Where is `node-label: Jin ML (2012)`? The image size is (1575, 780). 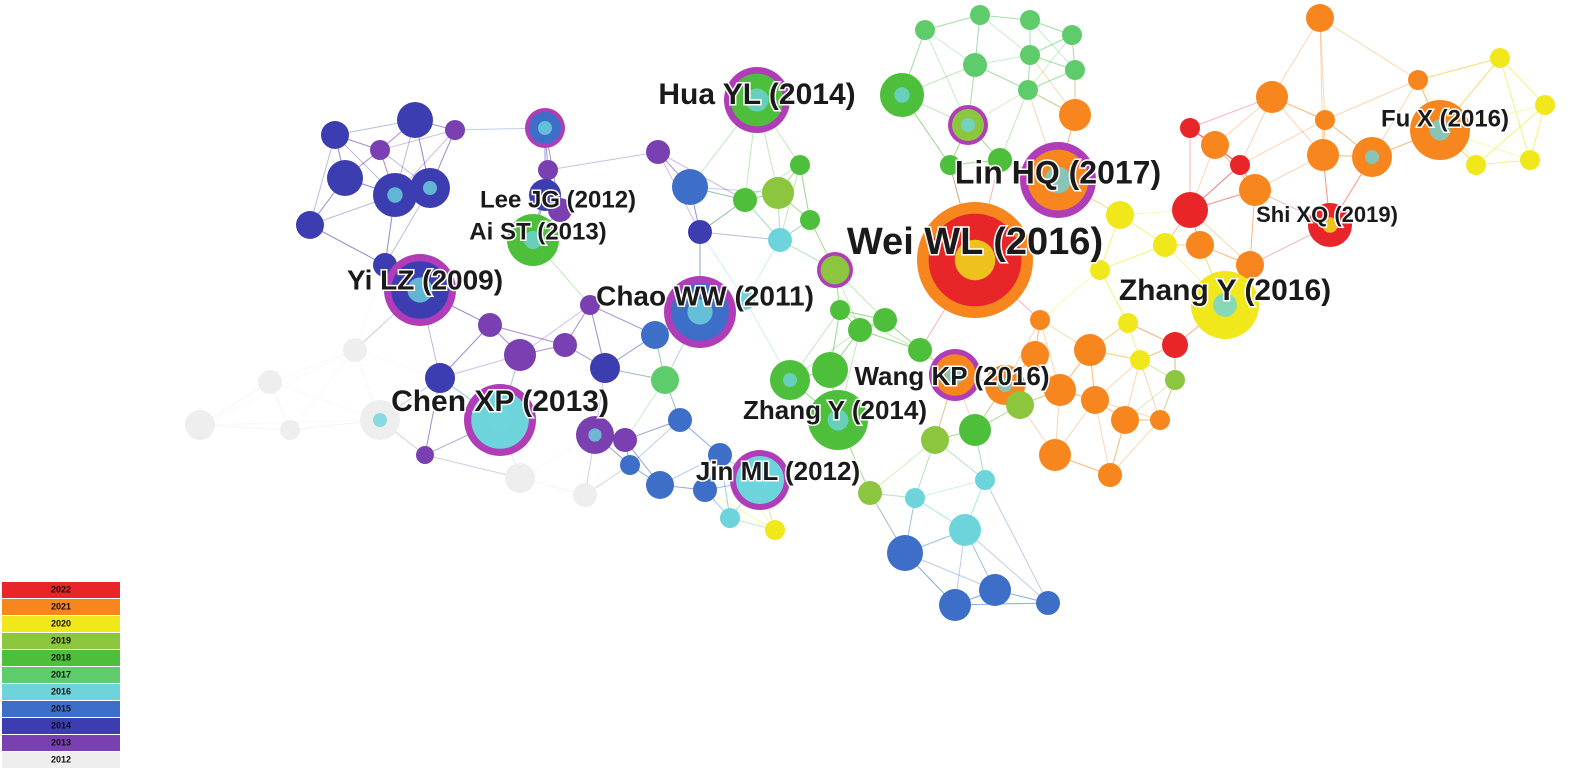
node-label: Jin ML (2012) is located at coordinates (778, 471).